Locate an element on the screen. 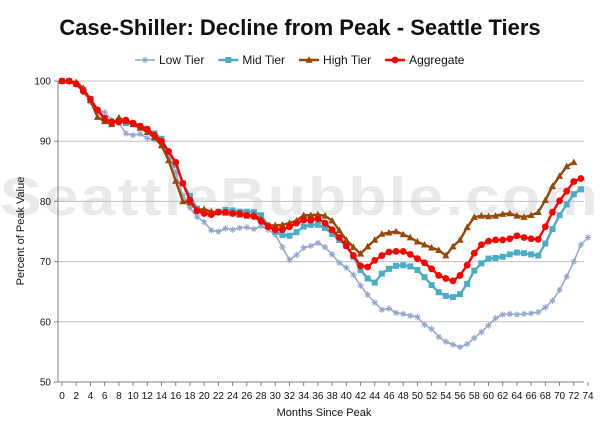  x-tick-label: 64 is located at coordinates (517, 396).